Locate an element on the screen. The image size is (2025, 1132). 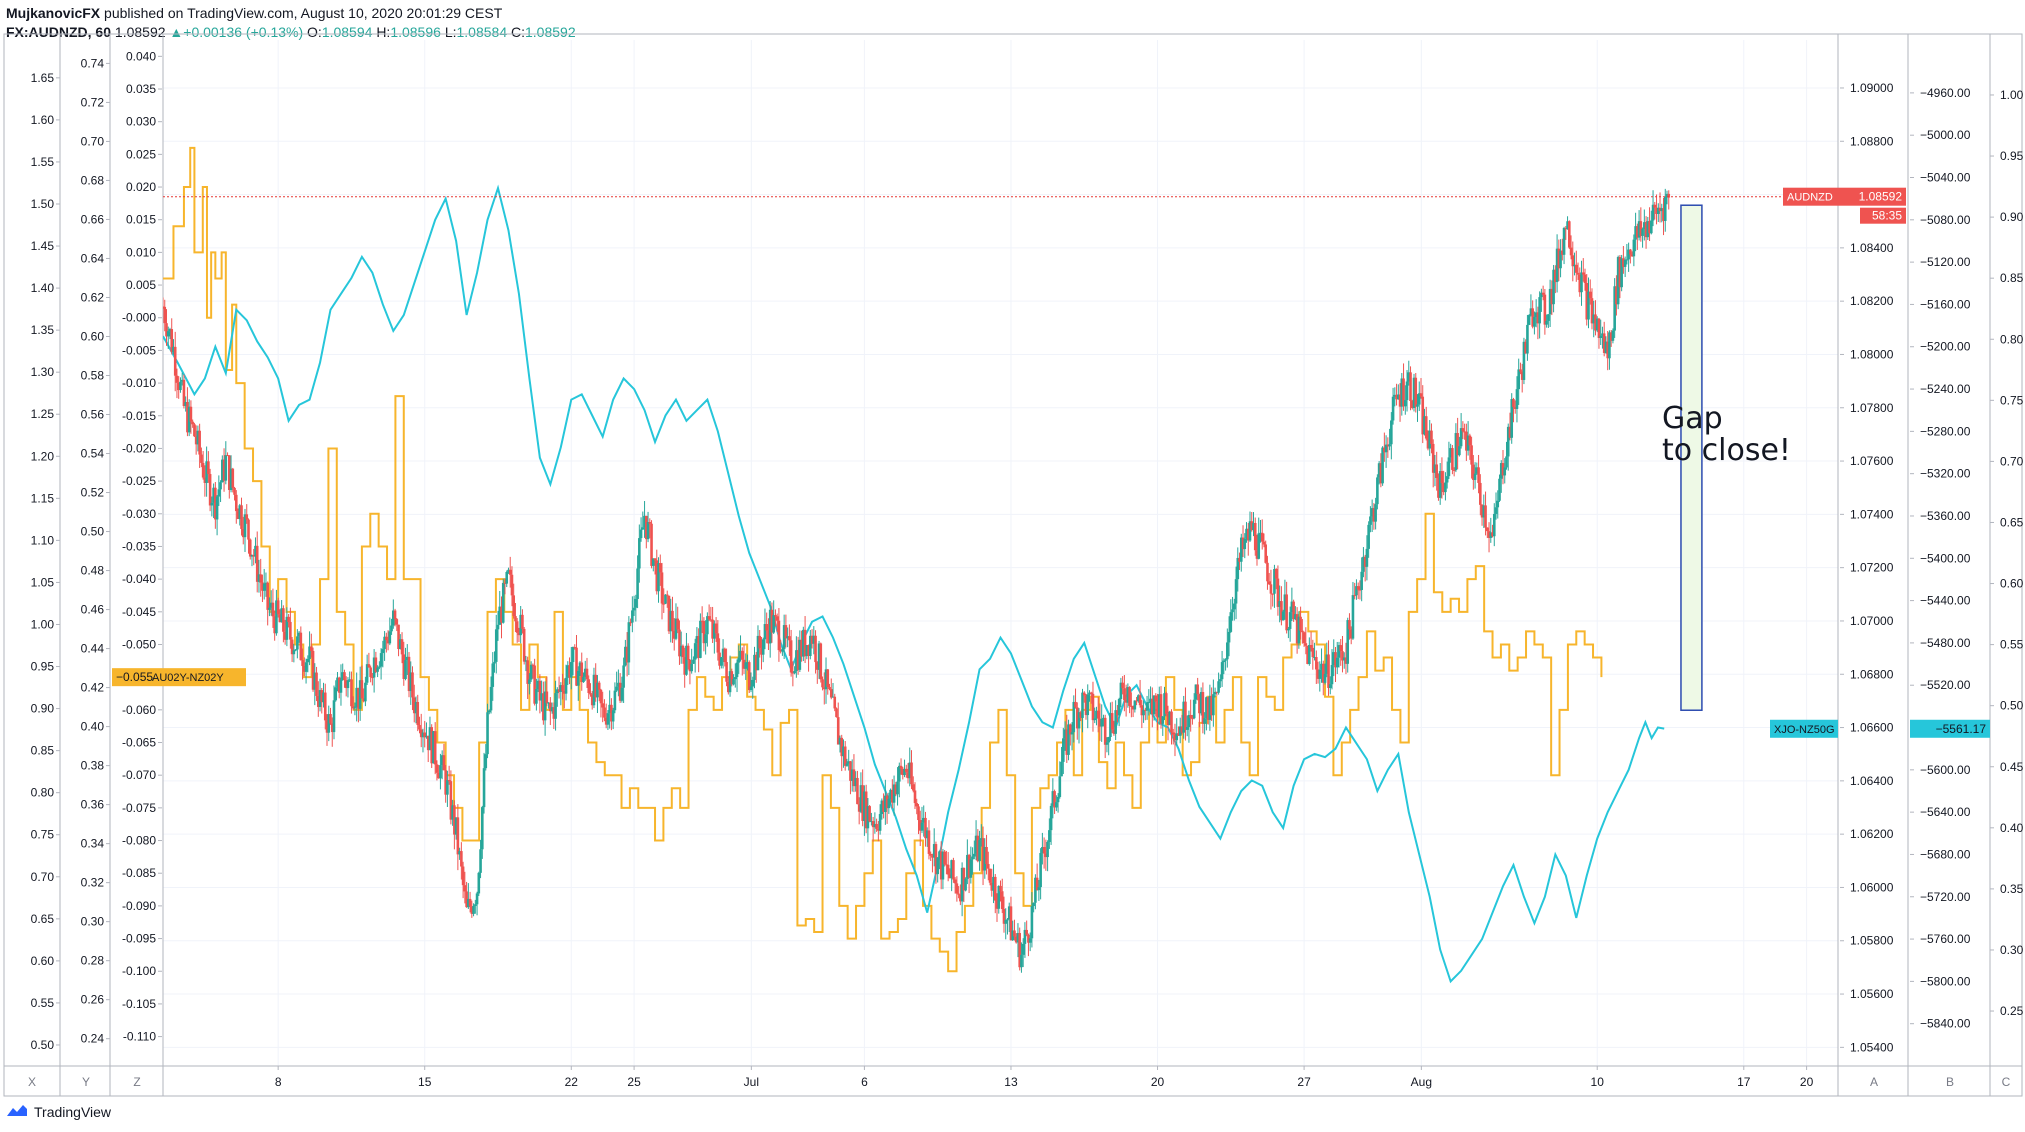
x-tick-label: 15 is located at coordinates (425, 1082).